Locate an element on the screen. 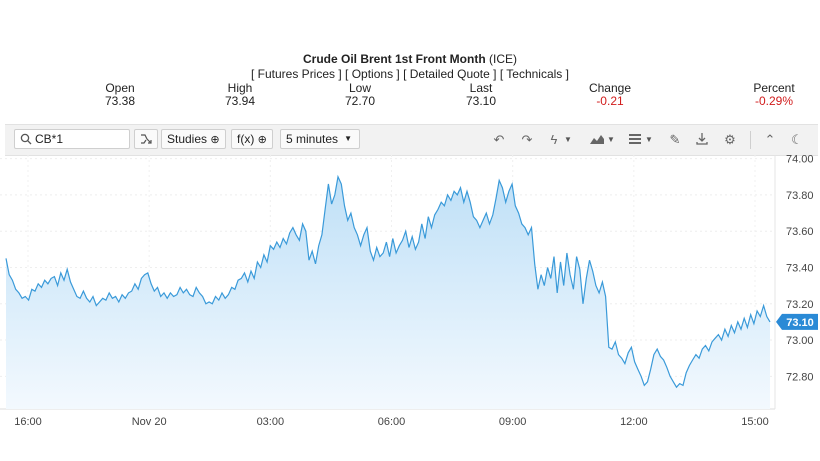 This screenshot has width=820, height=461. function-label: f(x) is located at coordinates (246, 139).